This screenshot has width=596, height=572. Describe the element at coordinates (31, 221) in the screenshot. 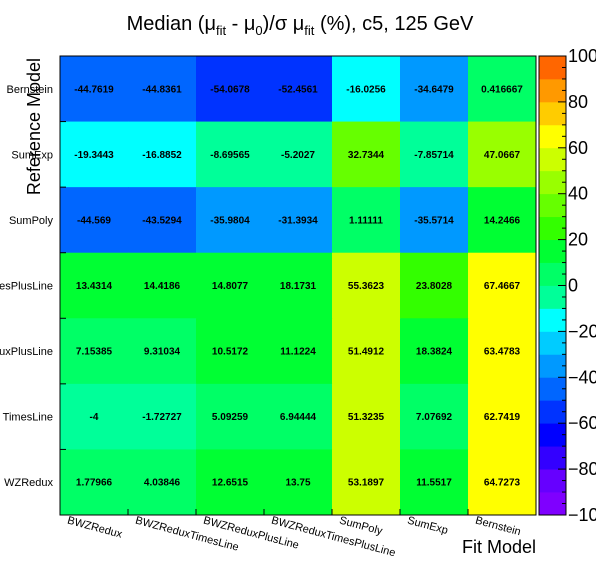

I see `y-tick-label: SumPoly` at that location.